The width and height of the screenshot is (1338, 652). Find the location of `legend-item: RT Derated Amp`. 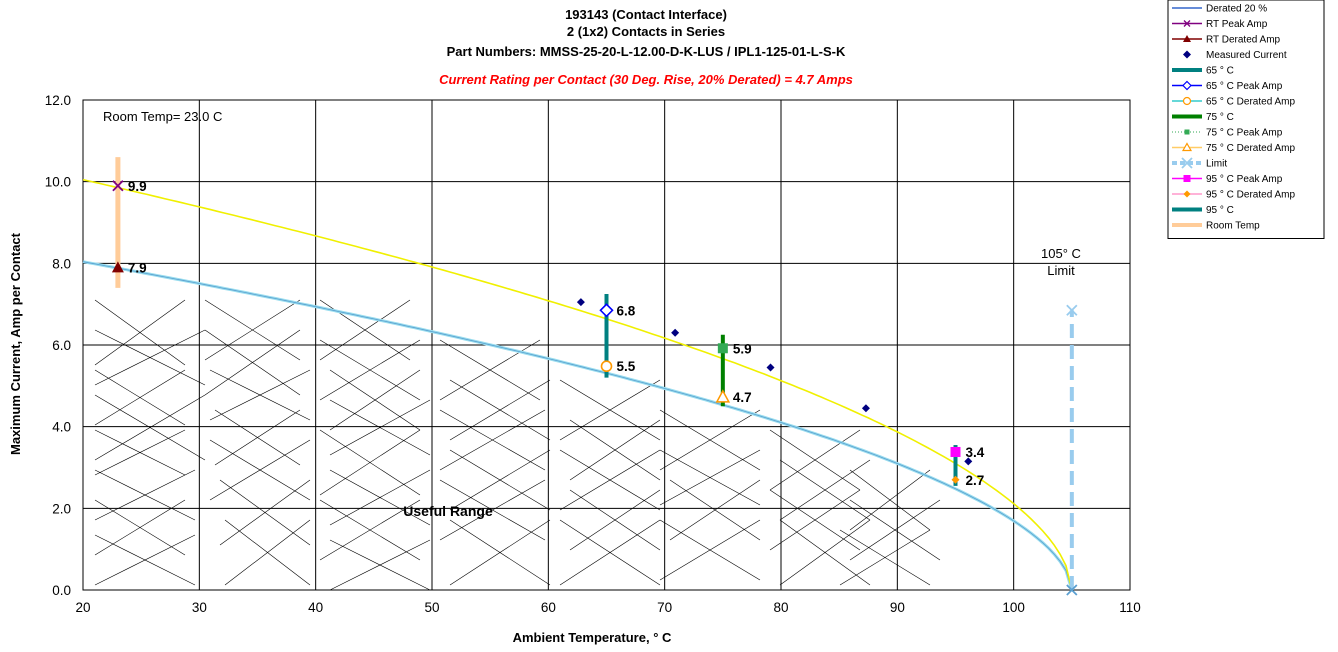

legend-item: RT Derated Amp is located at coordinates (1226, 40).